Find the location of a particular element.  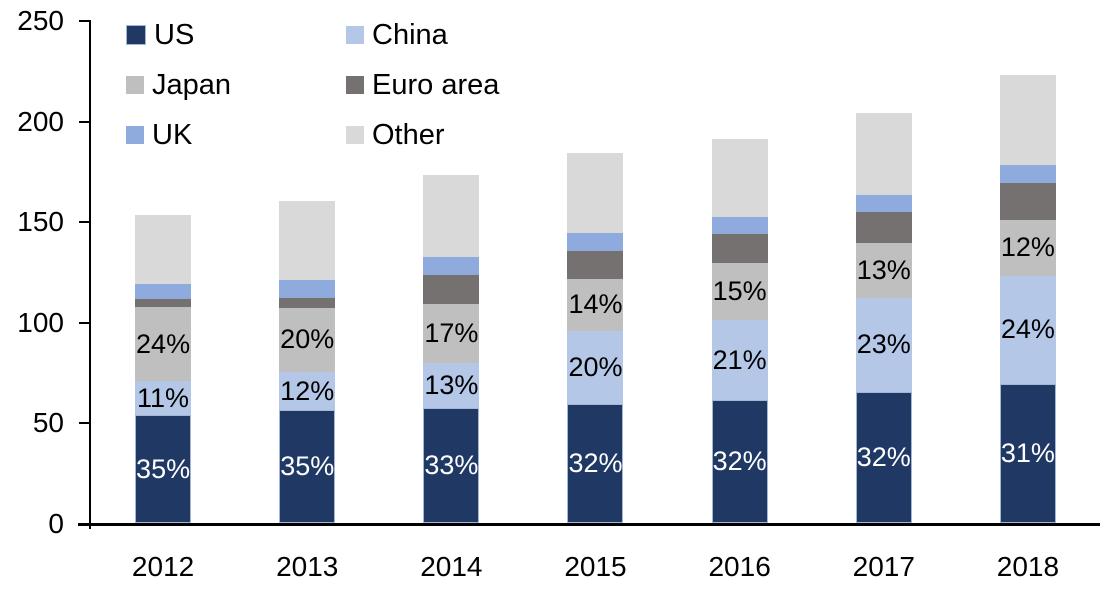

category-band-2016: 32% 21% 15% is located at coordinates (740, 272).